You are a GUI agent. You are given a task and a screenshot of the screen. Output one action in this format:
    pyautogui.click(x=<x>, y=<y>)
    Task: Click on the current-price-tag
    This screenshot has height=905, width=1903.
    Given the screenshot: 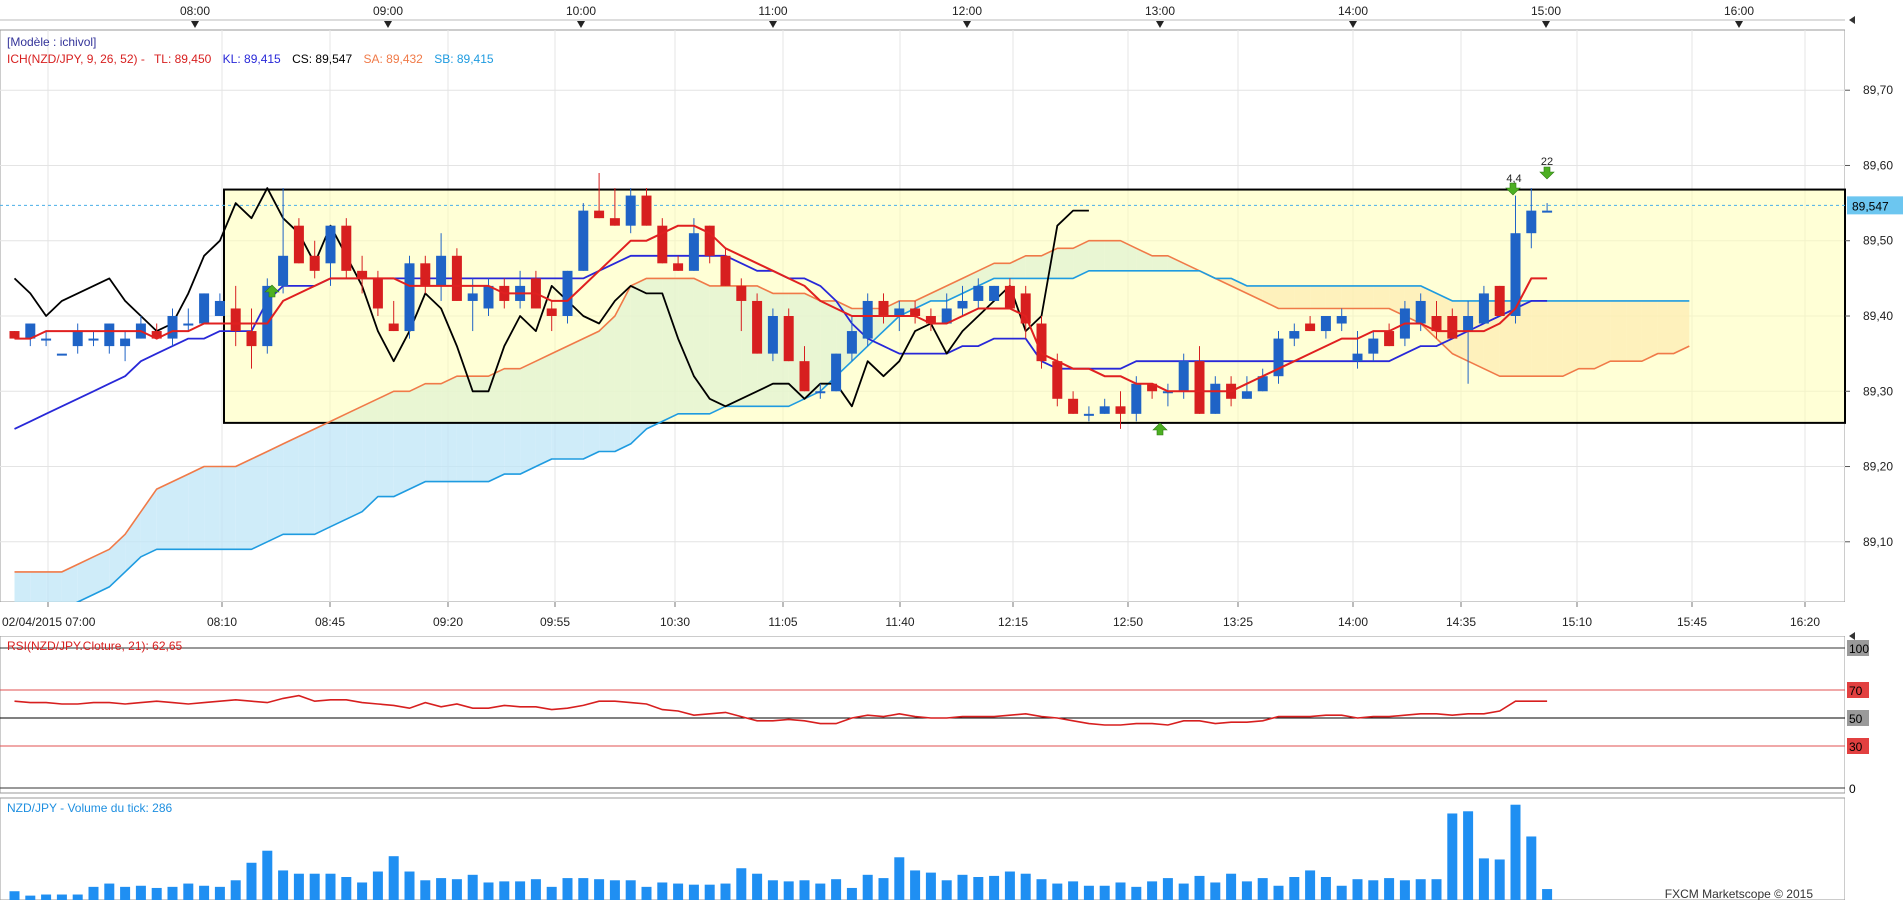 What is the action you would take?
    pyautogui.click(x=1875, y=205)
    